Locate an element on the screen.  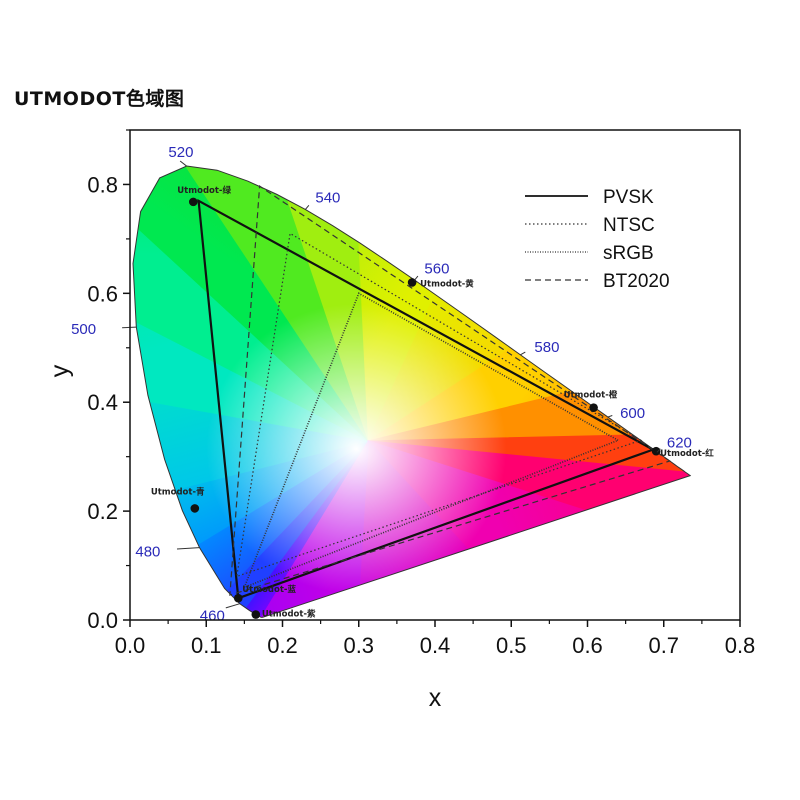
wavelength-label: 560 is located at coordinates (436, 268).